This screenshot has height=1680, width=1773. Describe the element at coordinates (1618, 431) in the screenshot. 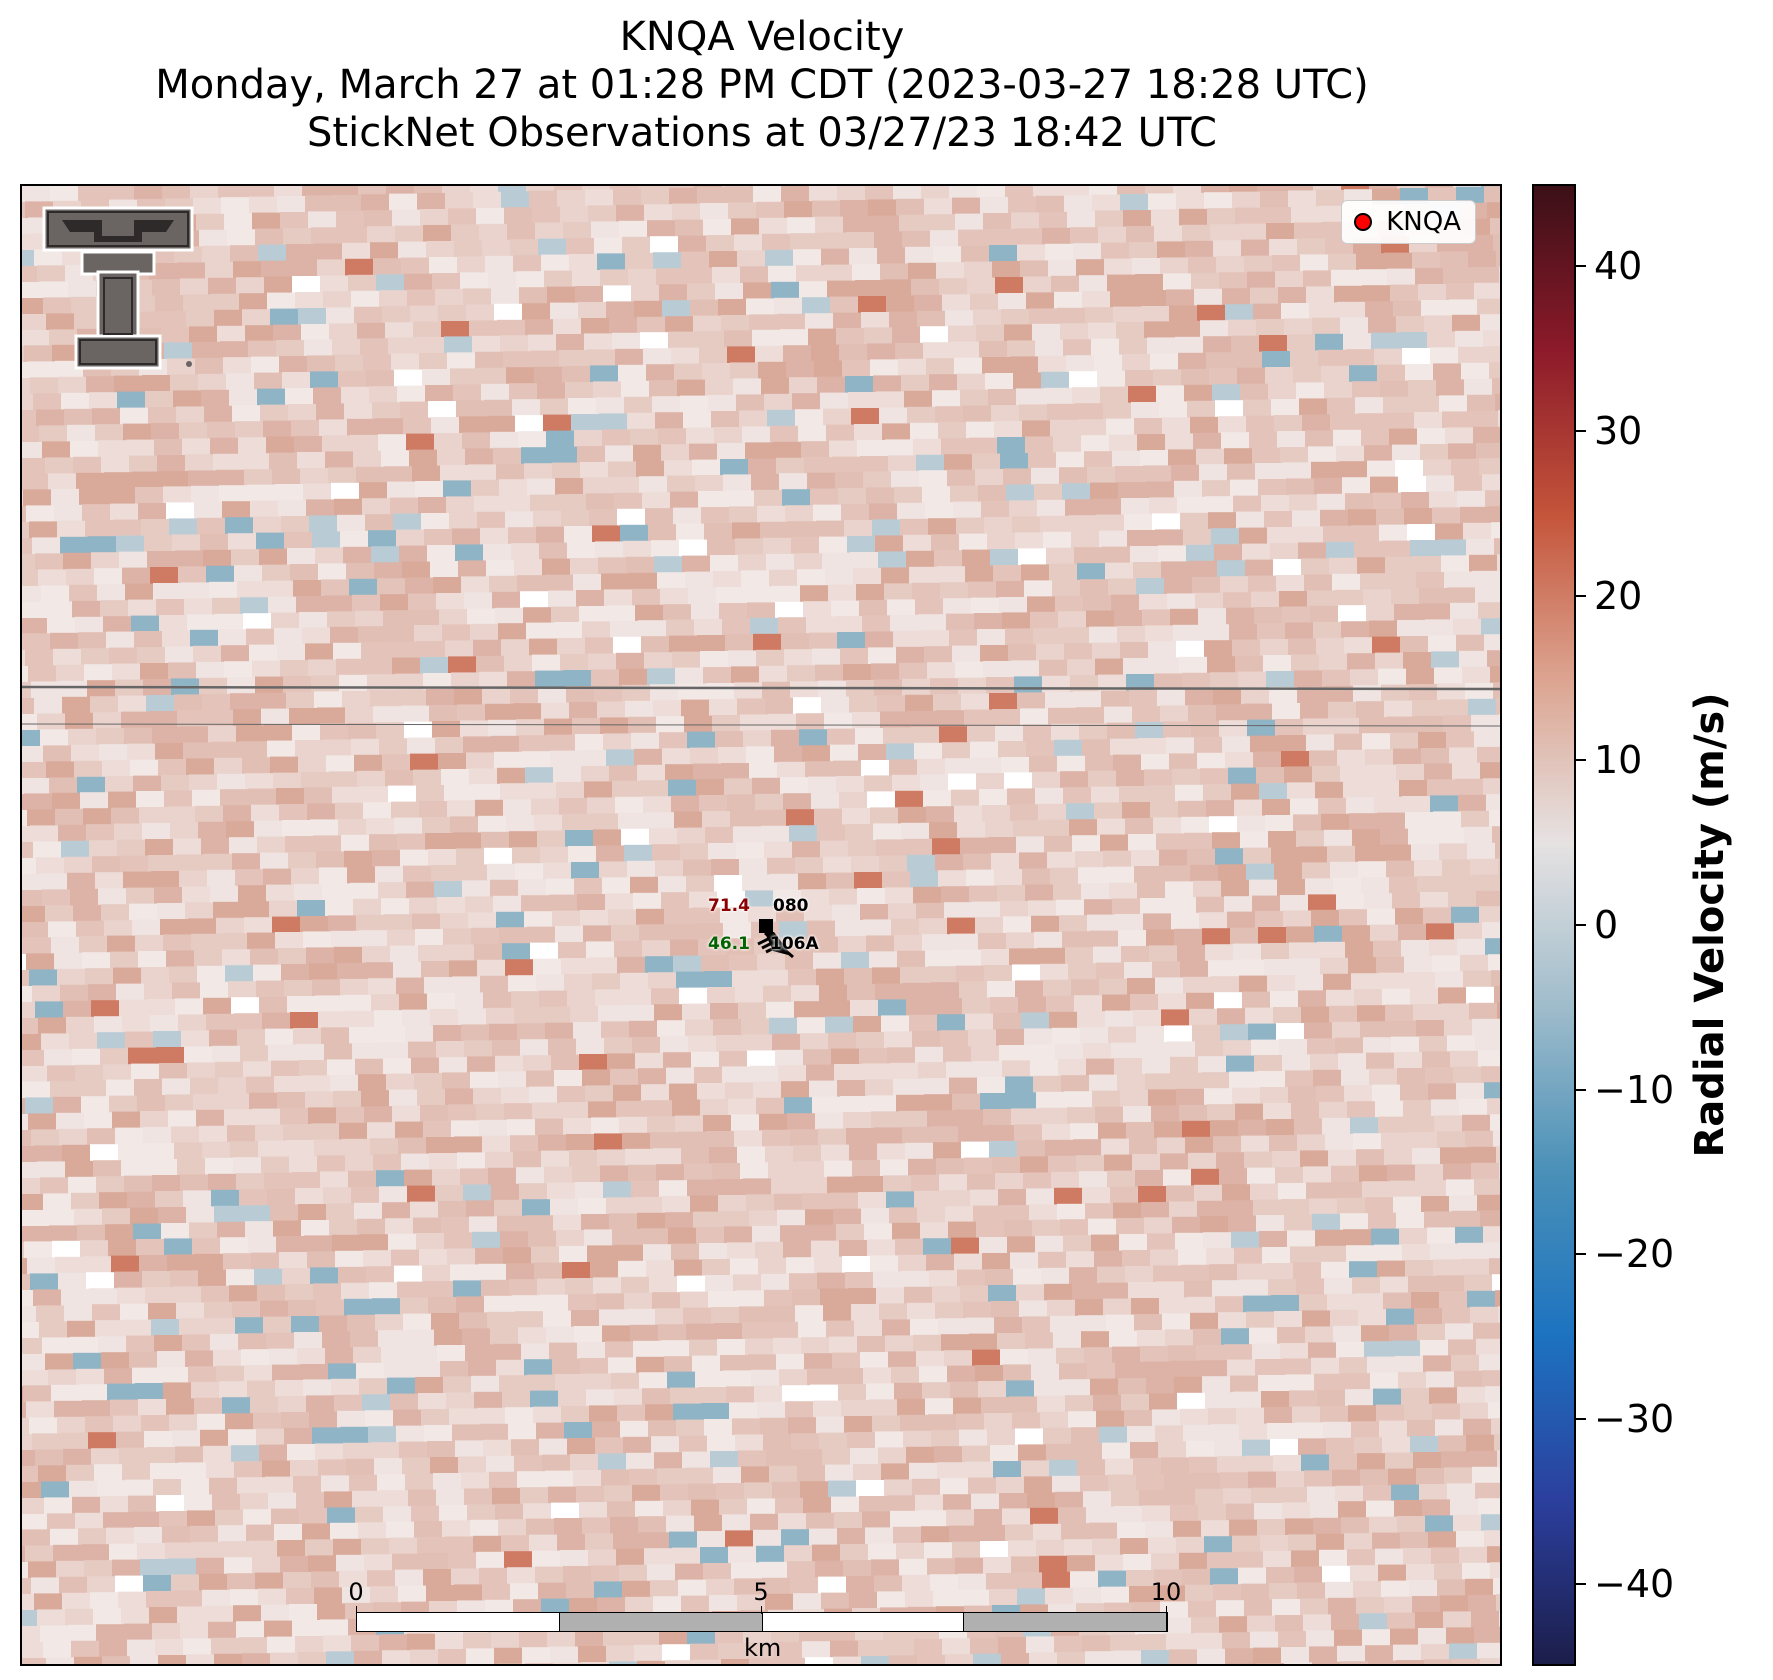

I see `colorbar-tick-label: 30` at that location.